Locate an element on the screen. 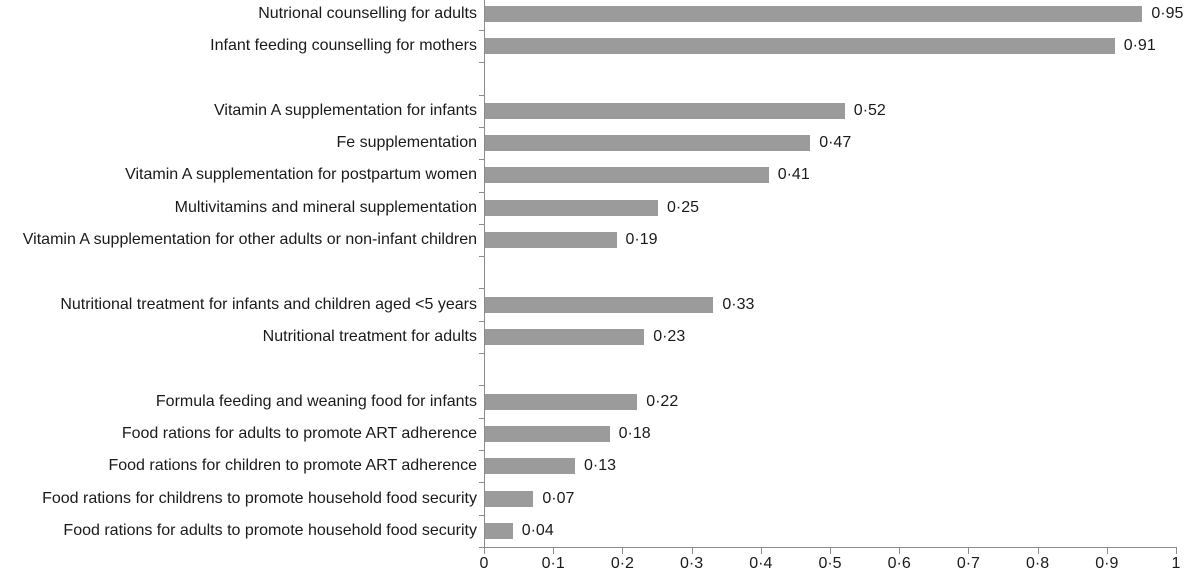 This screenshot has width=1184, height=577. value-label: 0·23 is located at coordinates (669, 336).